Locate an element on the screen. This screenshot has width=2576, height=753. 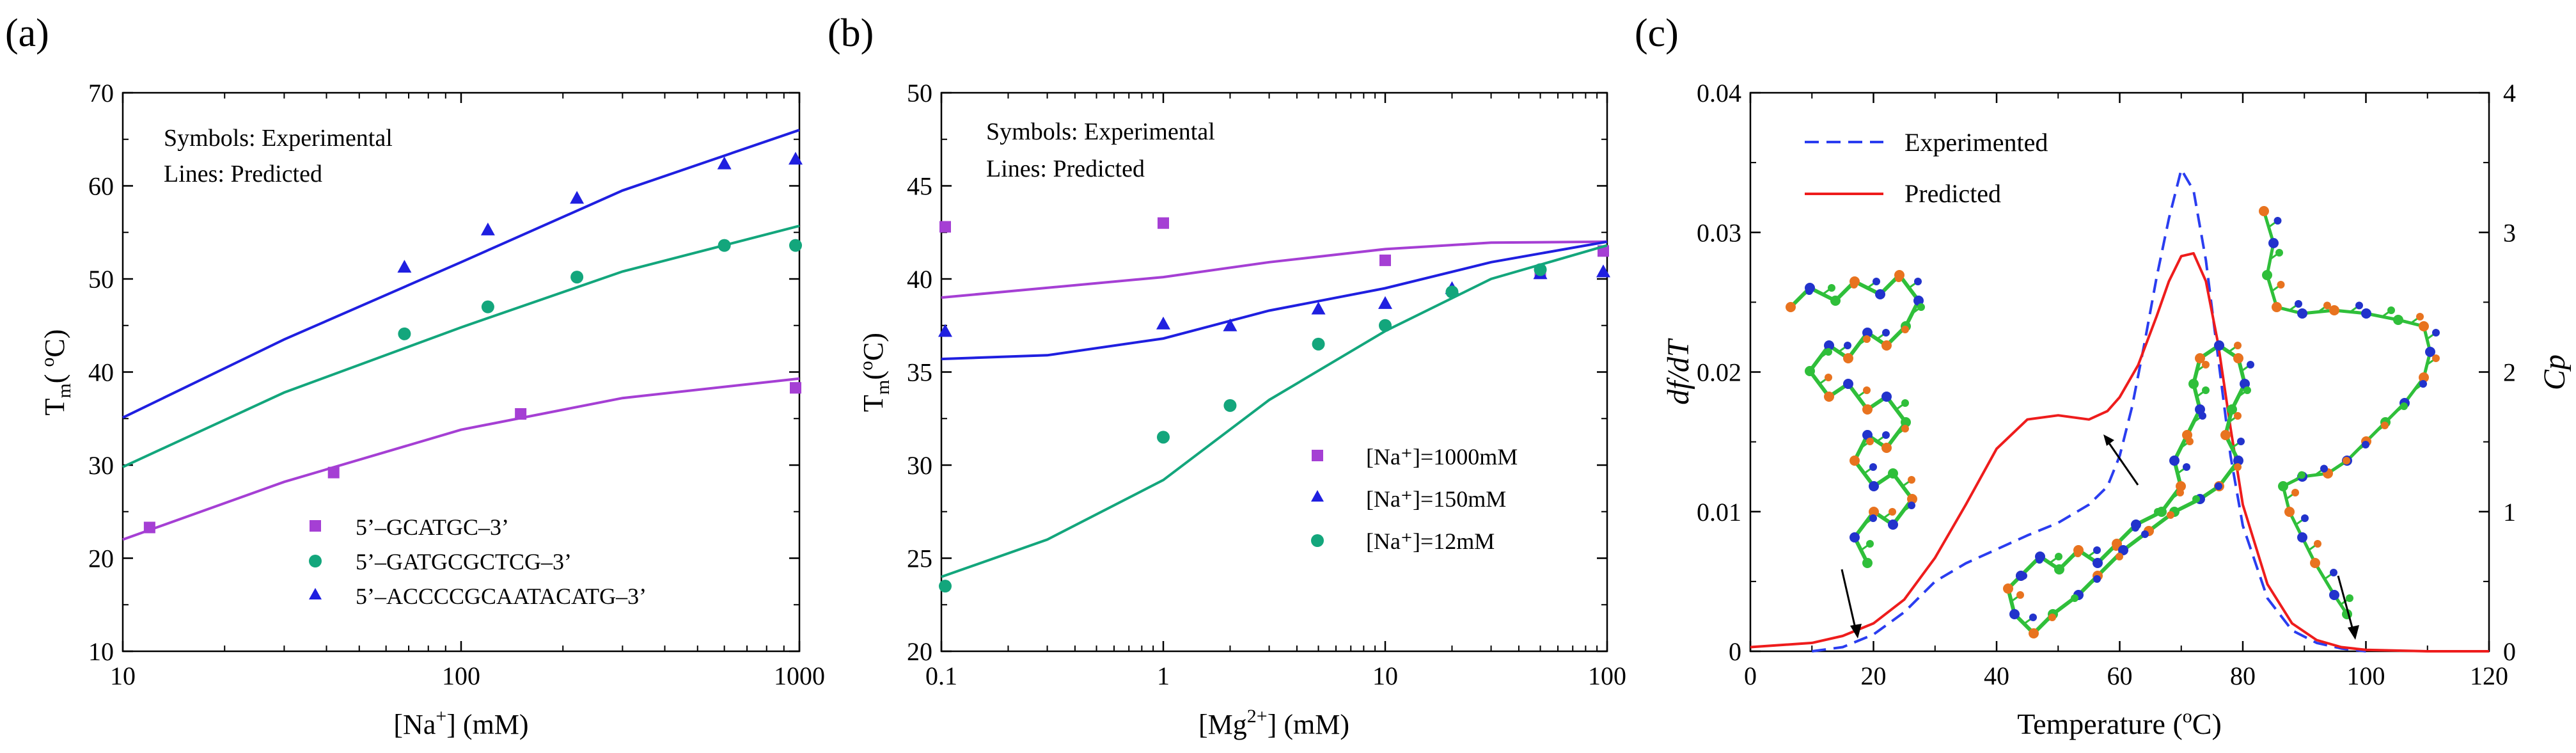
data-point-square is located at coordinates (333, 472).